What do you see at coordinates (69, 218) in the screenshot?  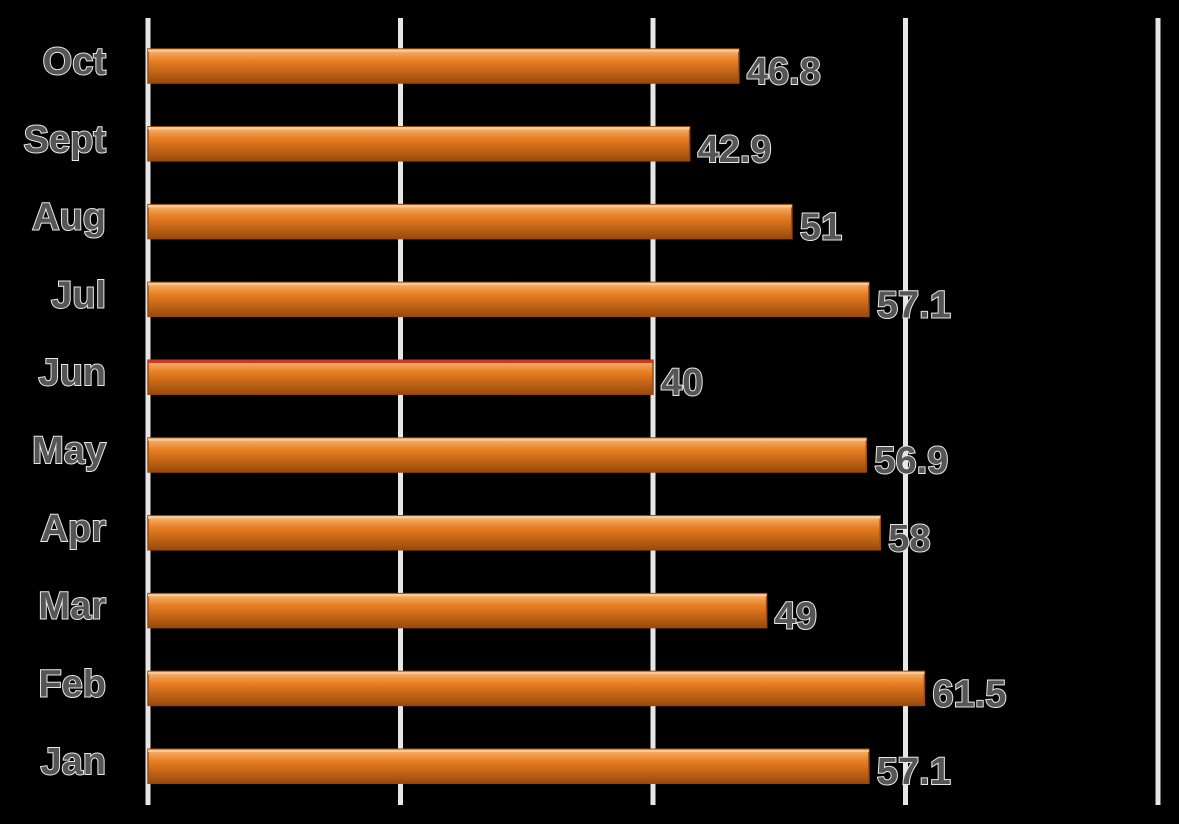 I see `category-label-aug: Aug` at bounding box center [69, 218].